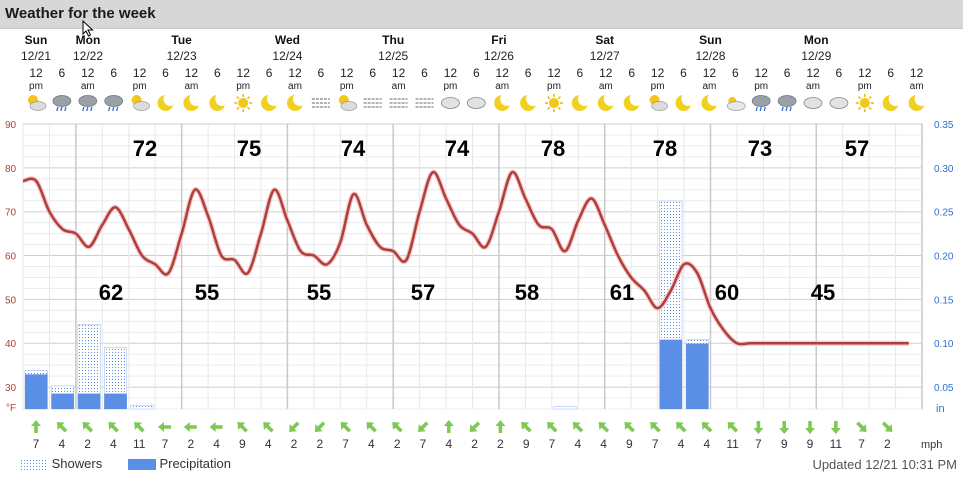  What do you see at coordinates (710, 56) in the screenshot?
I see `day-date: 12/28` at bounding box center [710, 56].